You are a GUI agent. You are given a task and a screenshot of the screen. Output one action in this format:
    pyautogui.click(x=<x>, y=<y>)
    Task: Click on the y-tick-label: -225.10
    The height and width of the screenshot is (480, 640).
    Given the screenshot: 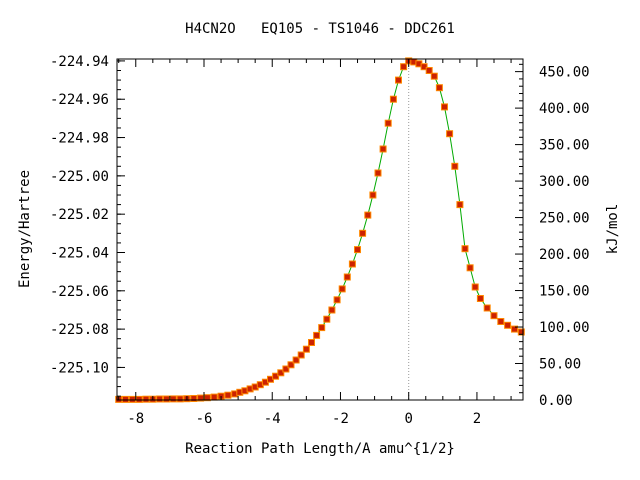 What is the action you would take?
    pyautogui.click(x=79, y=368)
    